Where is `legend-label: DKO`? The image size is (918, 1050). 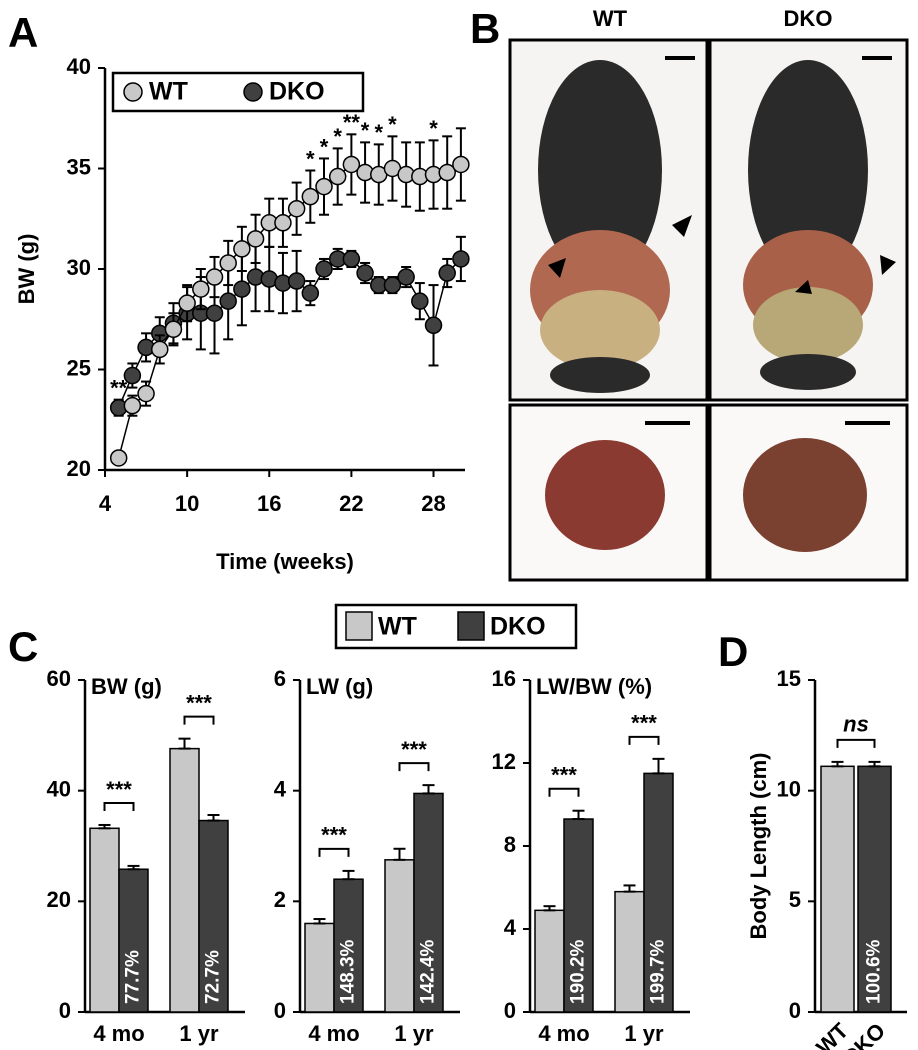
legend-label: DKO is located at coordinates (297, 92).